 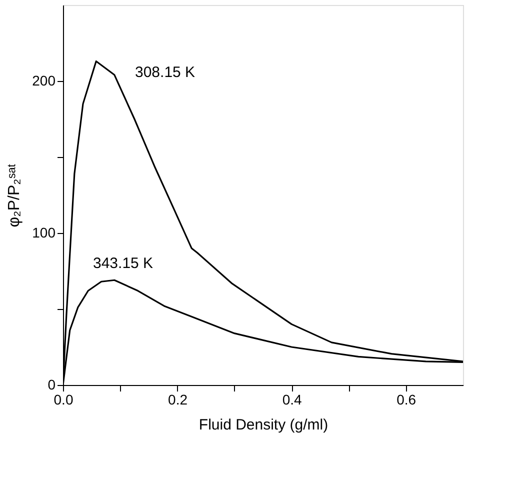 What do you see at coordinates (15, 195) in the screenshot?
I see `y-axis-title: φ₂P/P₂ˢᵃᵗ` at bounding box center [15, 195].